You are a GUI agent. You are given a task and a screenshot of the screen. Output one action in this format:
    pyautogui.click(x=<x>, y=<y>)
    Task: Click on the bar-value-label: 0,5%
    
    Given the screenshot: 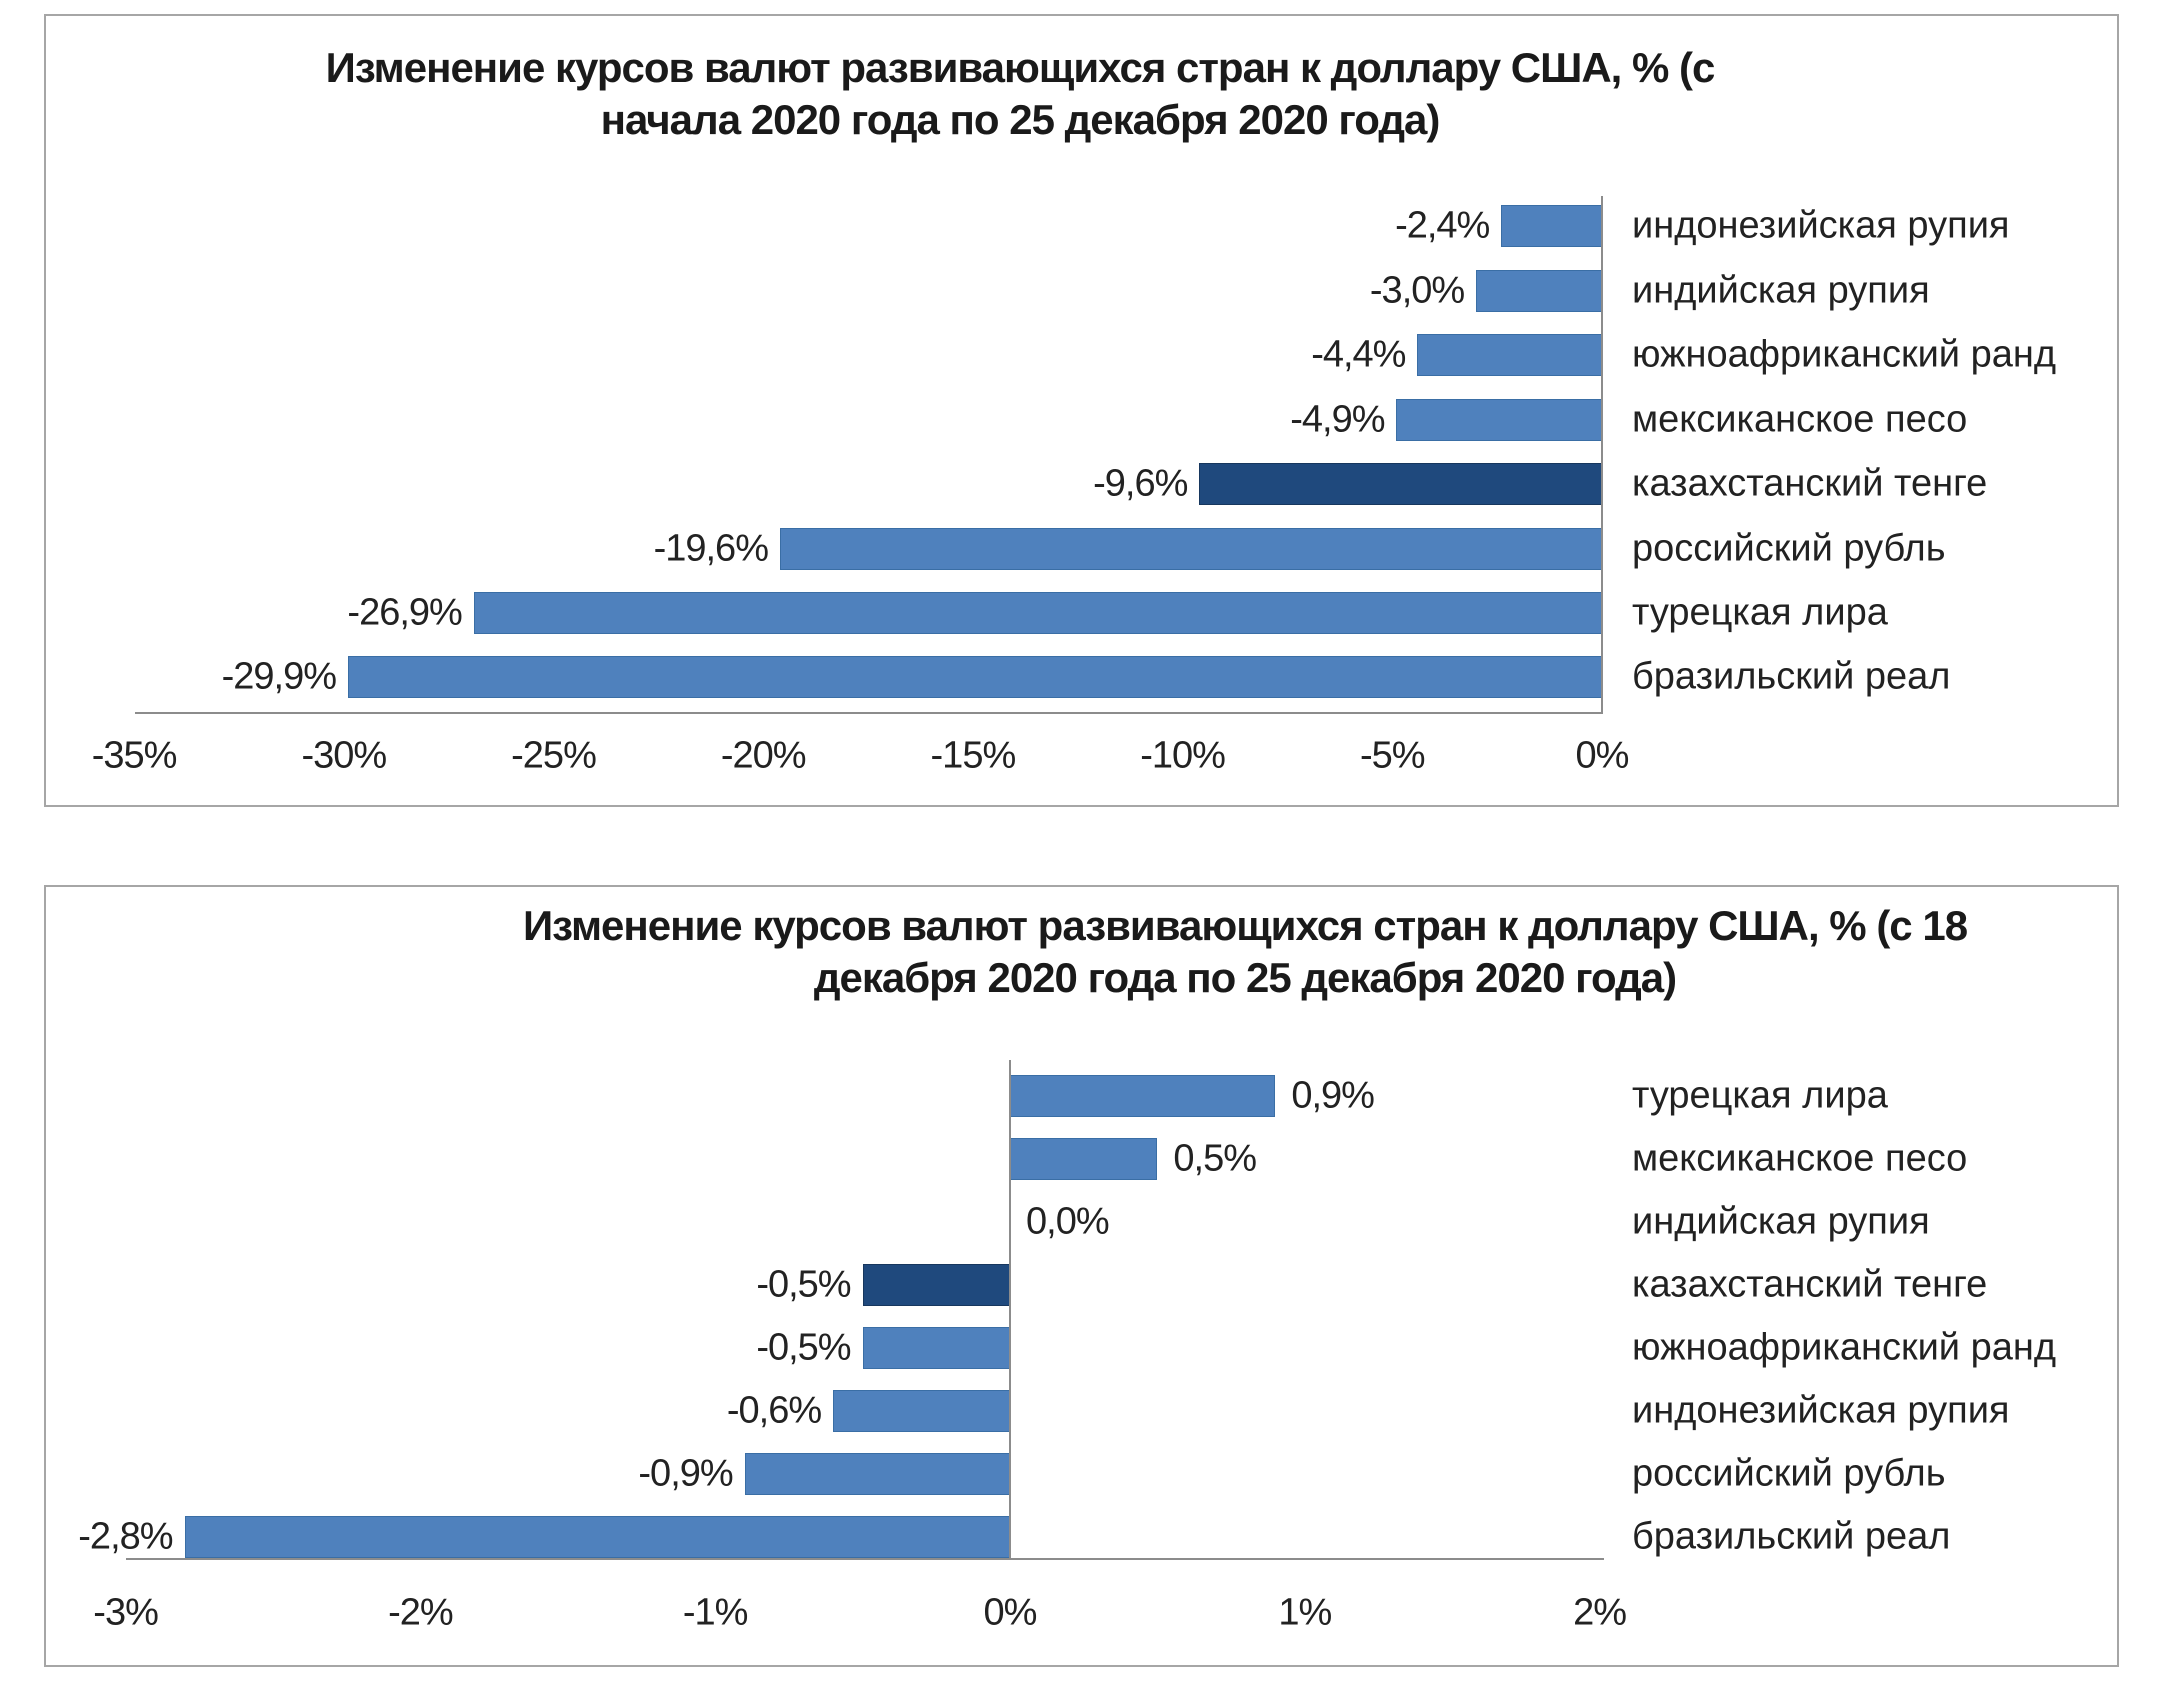 What is the action you would take?
    pyautogui.click(x=1215, y=1158)
    